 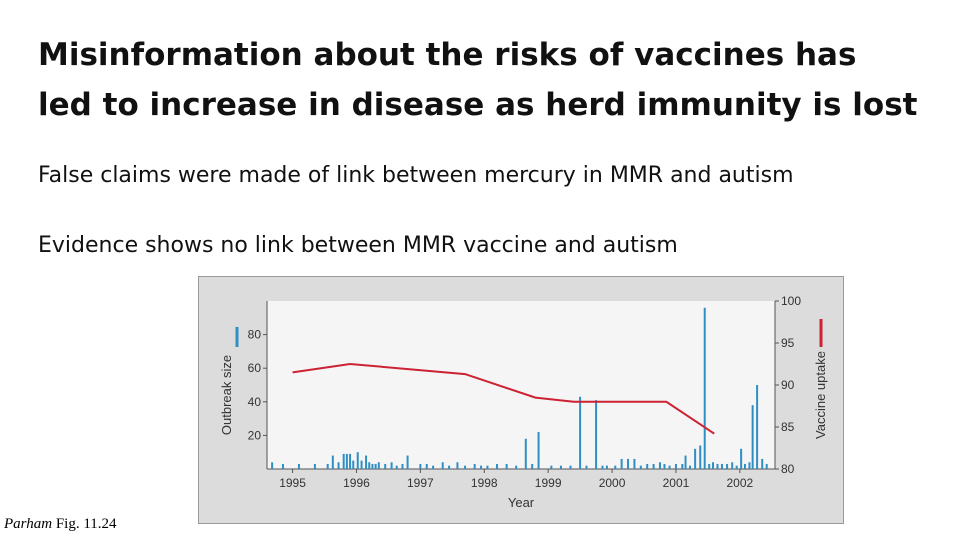 I want to click on right-tick-label: 95, so click(x=788, y=343).